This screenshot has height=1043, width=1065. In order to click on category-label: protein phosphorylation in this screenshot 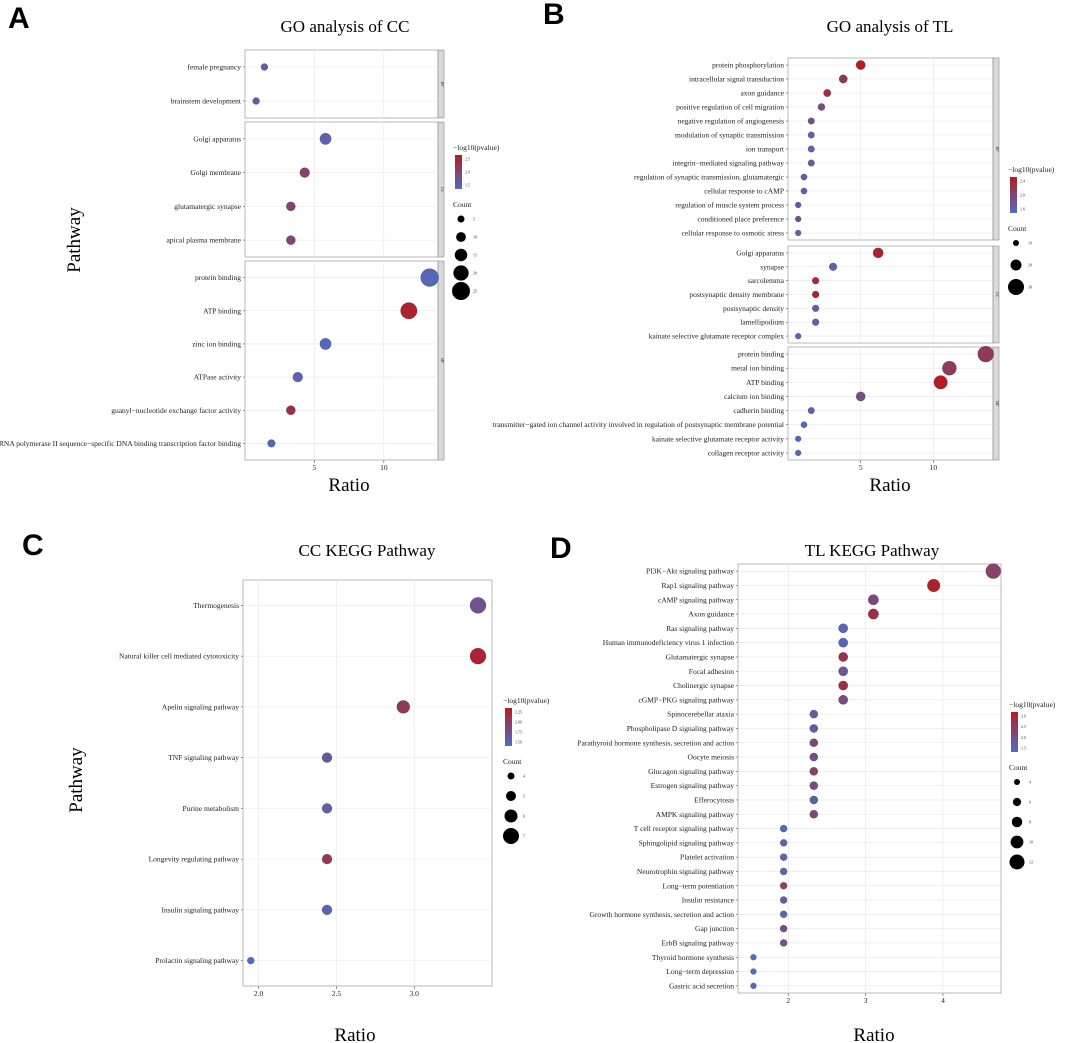, I will do `click(748, 65)`.